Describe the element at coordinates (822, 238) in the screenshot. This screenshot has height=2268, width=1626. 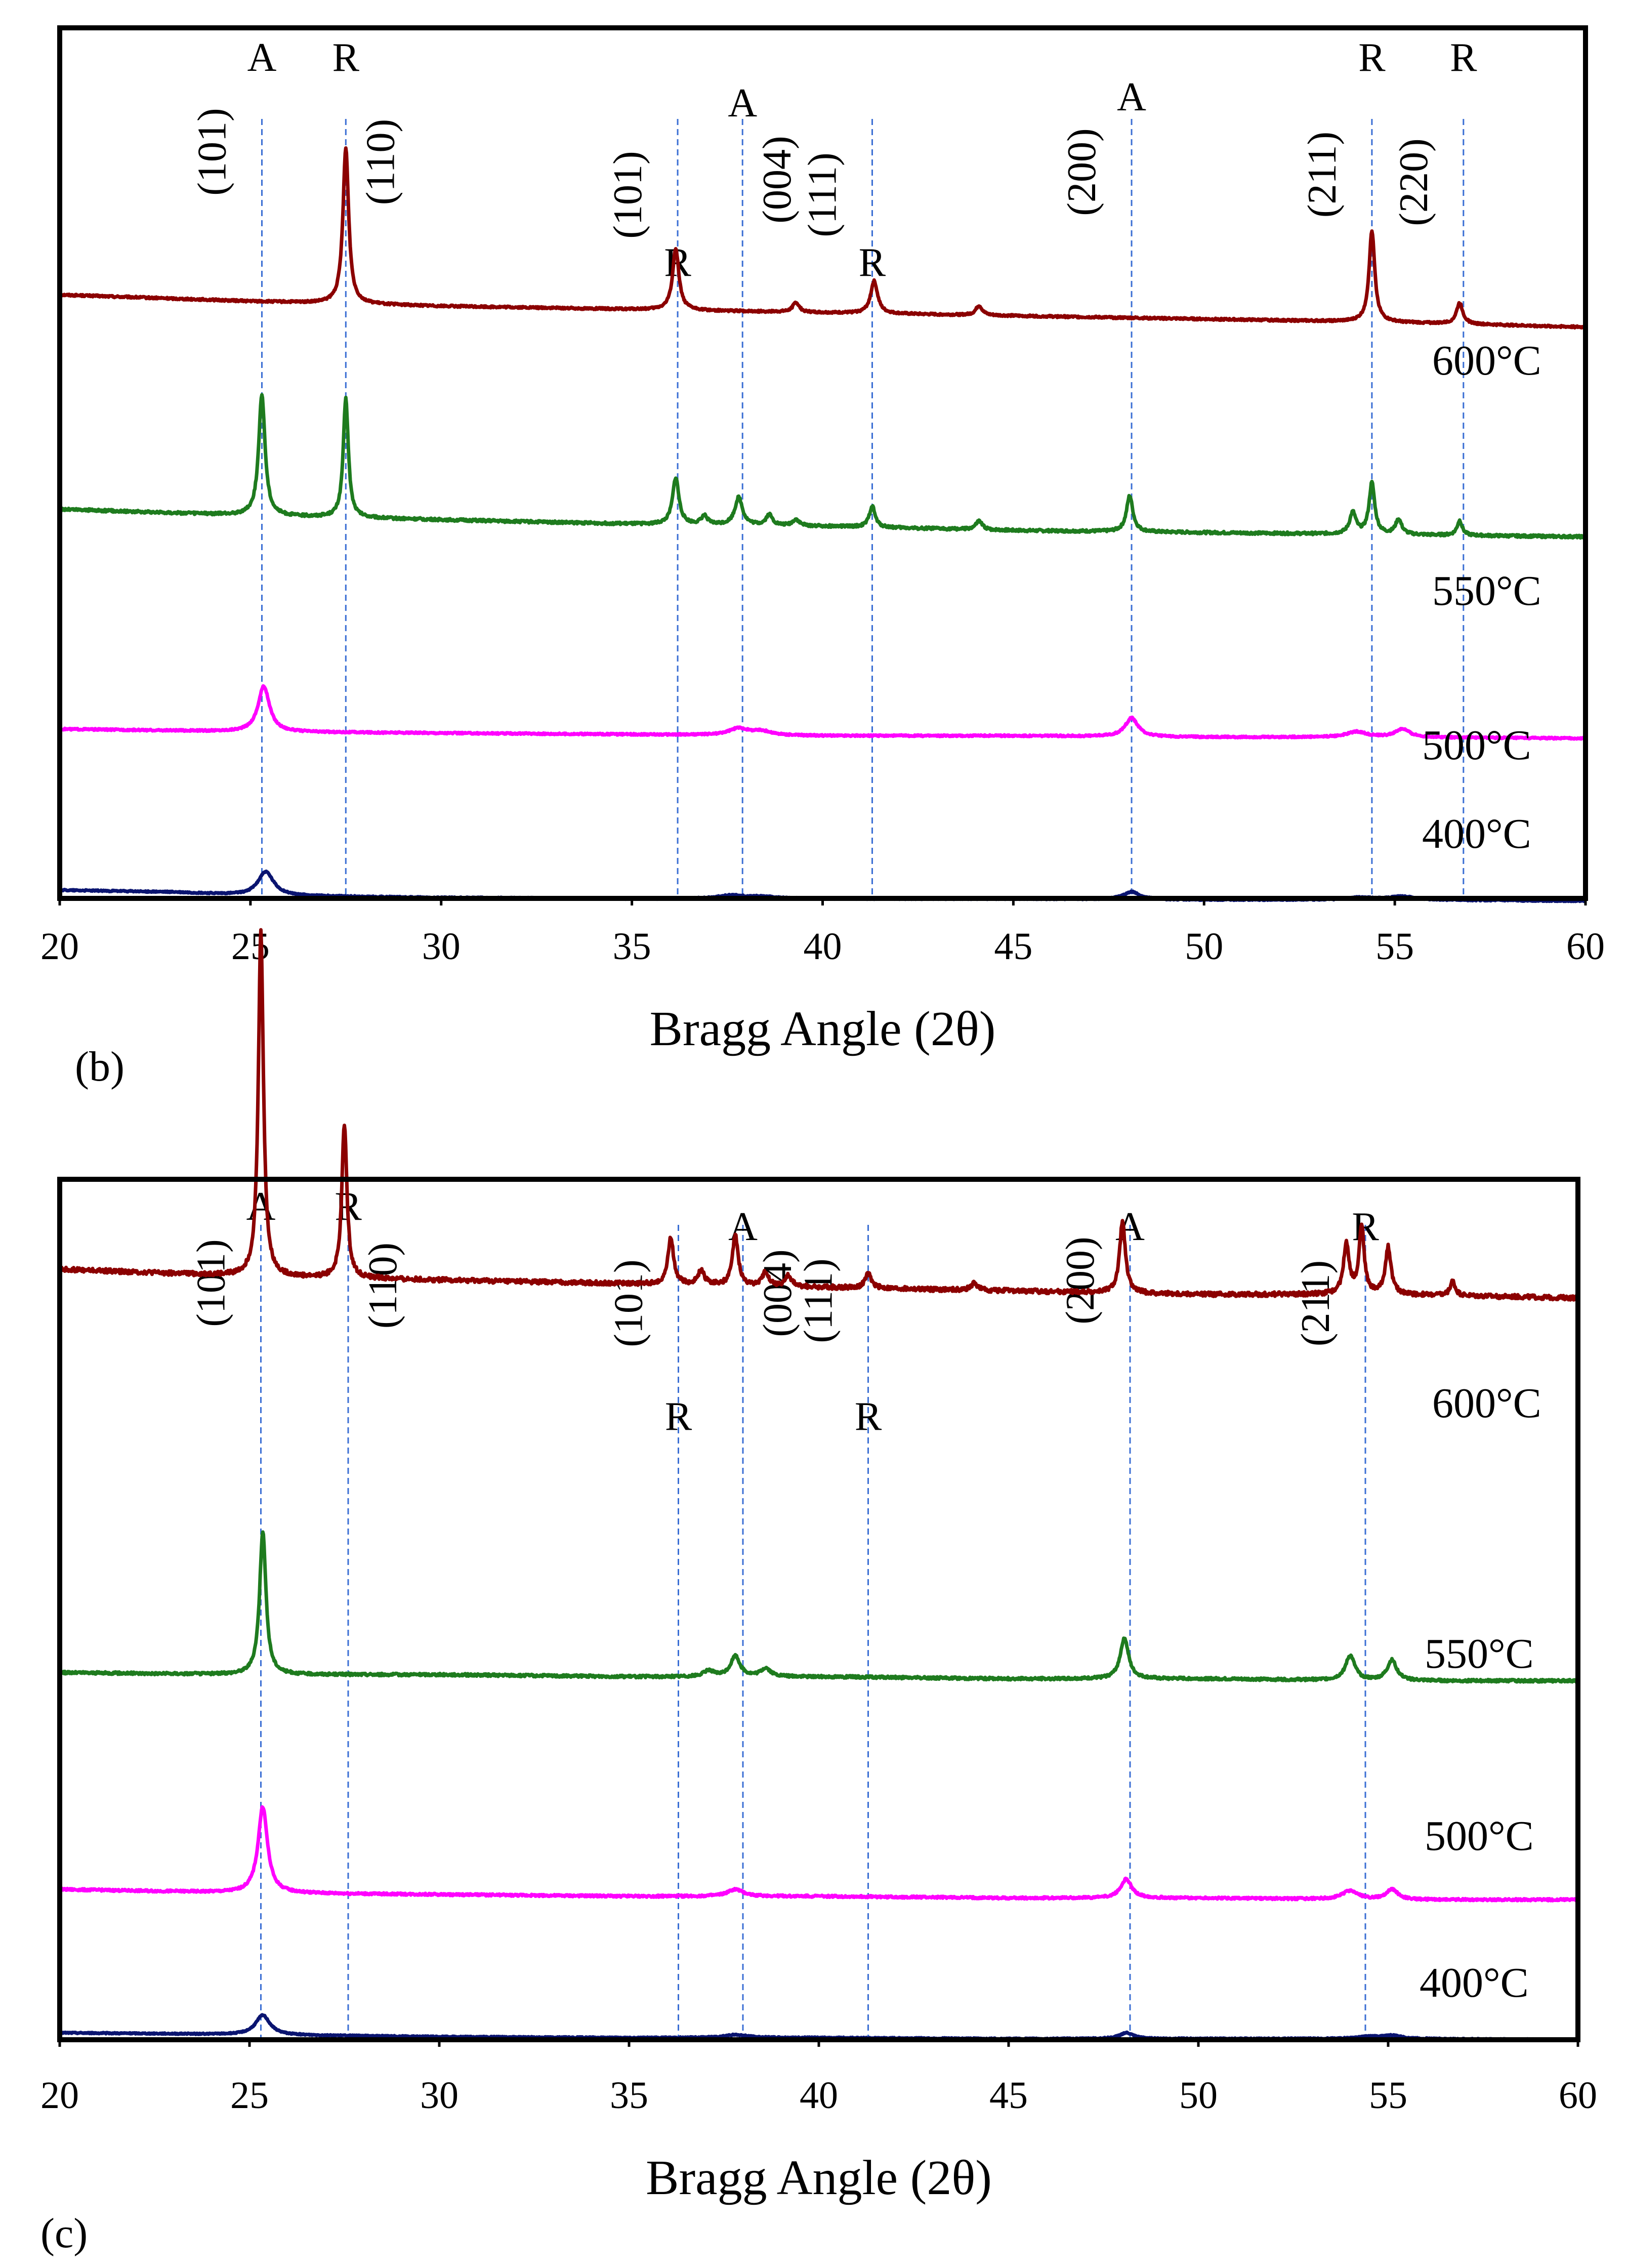
I see `xrd-series-600c` at that location.